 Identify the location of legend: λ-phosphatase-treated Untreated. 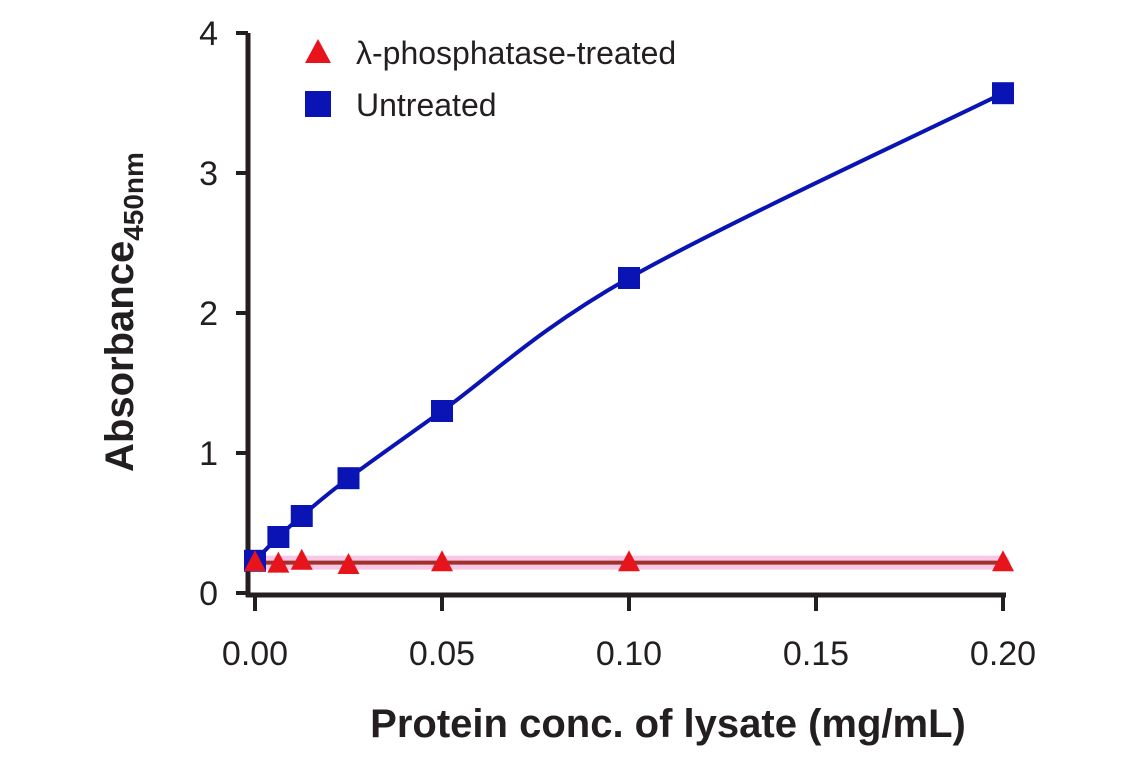
(490, 79).